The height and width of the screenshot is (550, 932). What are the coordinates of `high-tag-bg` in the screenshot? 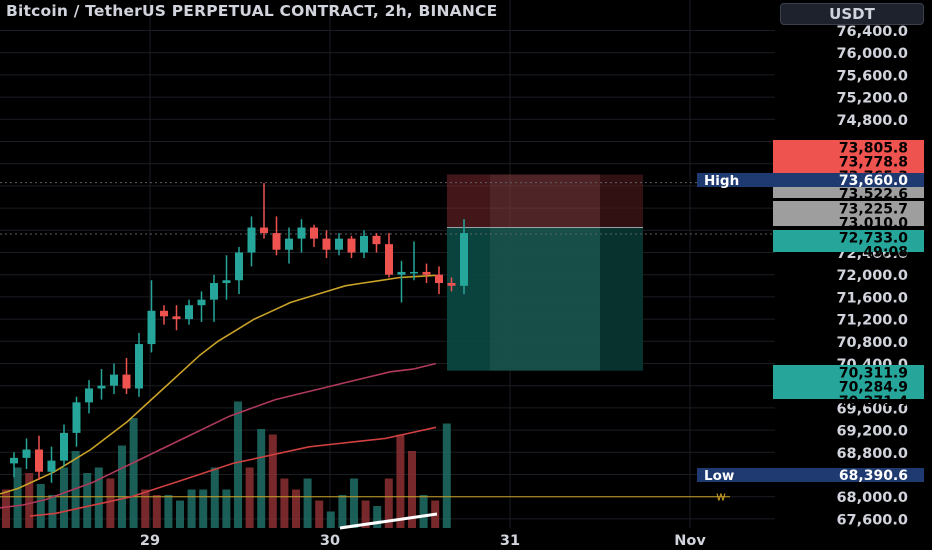 It's located at (810, 180).